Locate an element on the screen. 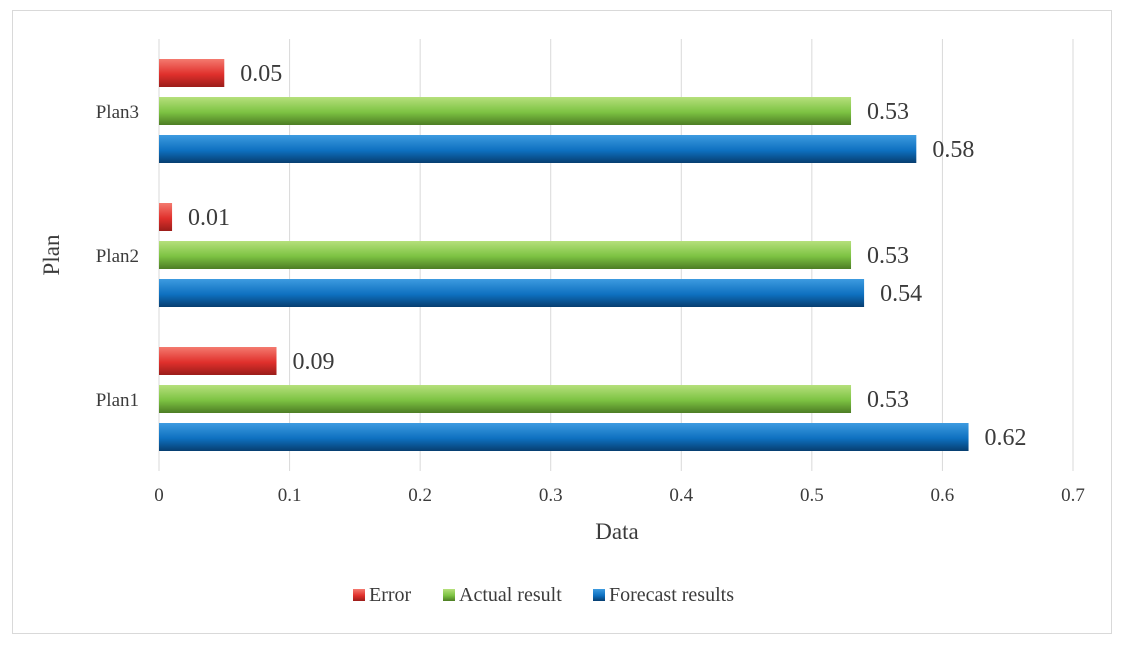 The image size is (1126, 646). x-tick-label: 0.7 is located at coordinates (1073, 495).